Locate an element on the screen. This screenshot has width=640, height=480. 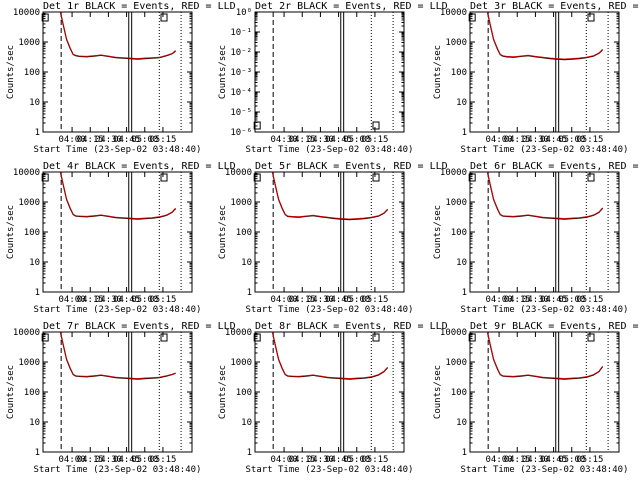
y-tick-label: 10⁻⁶ is located at coordinates (241, 133).